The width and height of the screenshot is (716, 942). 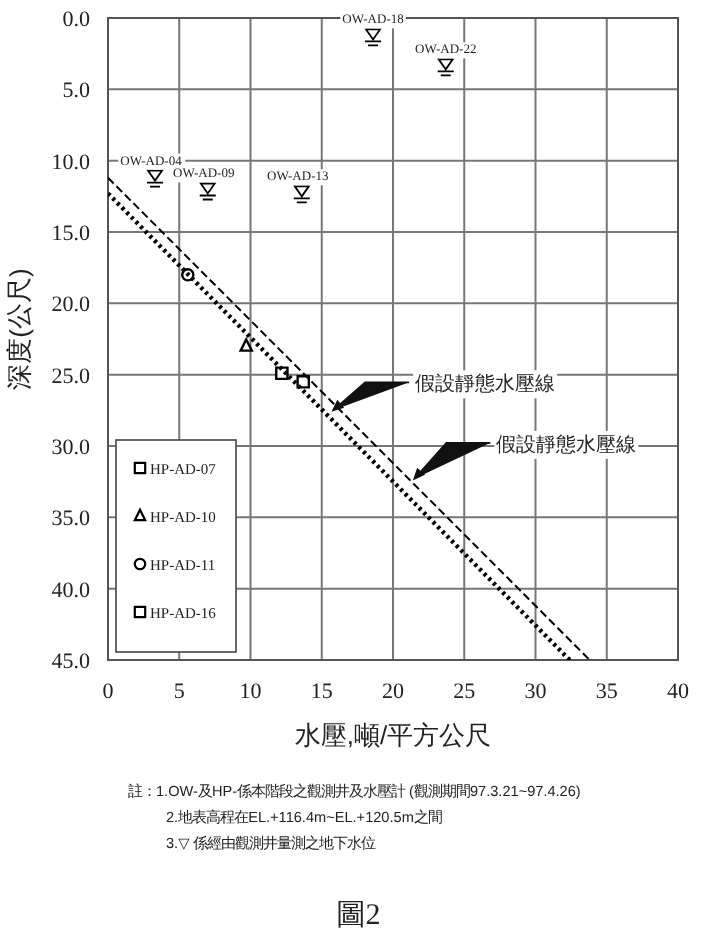 I want to click on x-tick-label: 35, so click(x=607, y=692).